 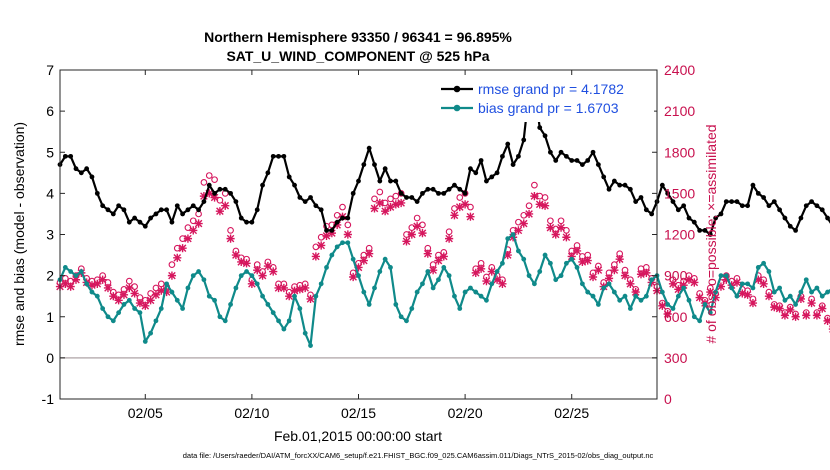 I want to click on y-right-tick-label: 1800, so click(x=679, y=152).